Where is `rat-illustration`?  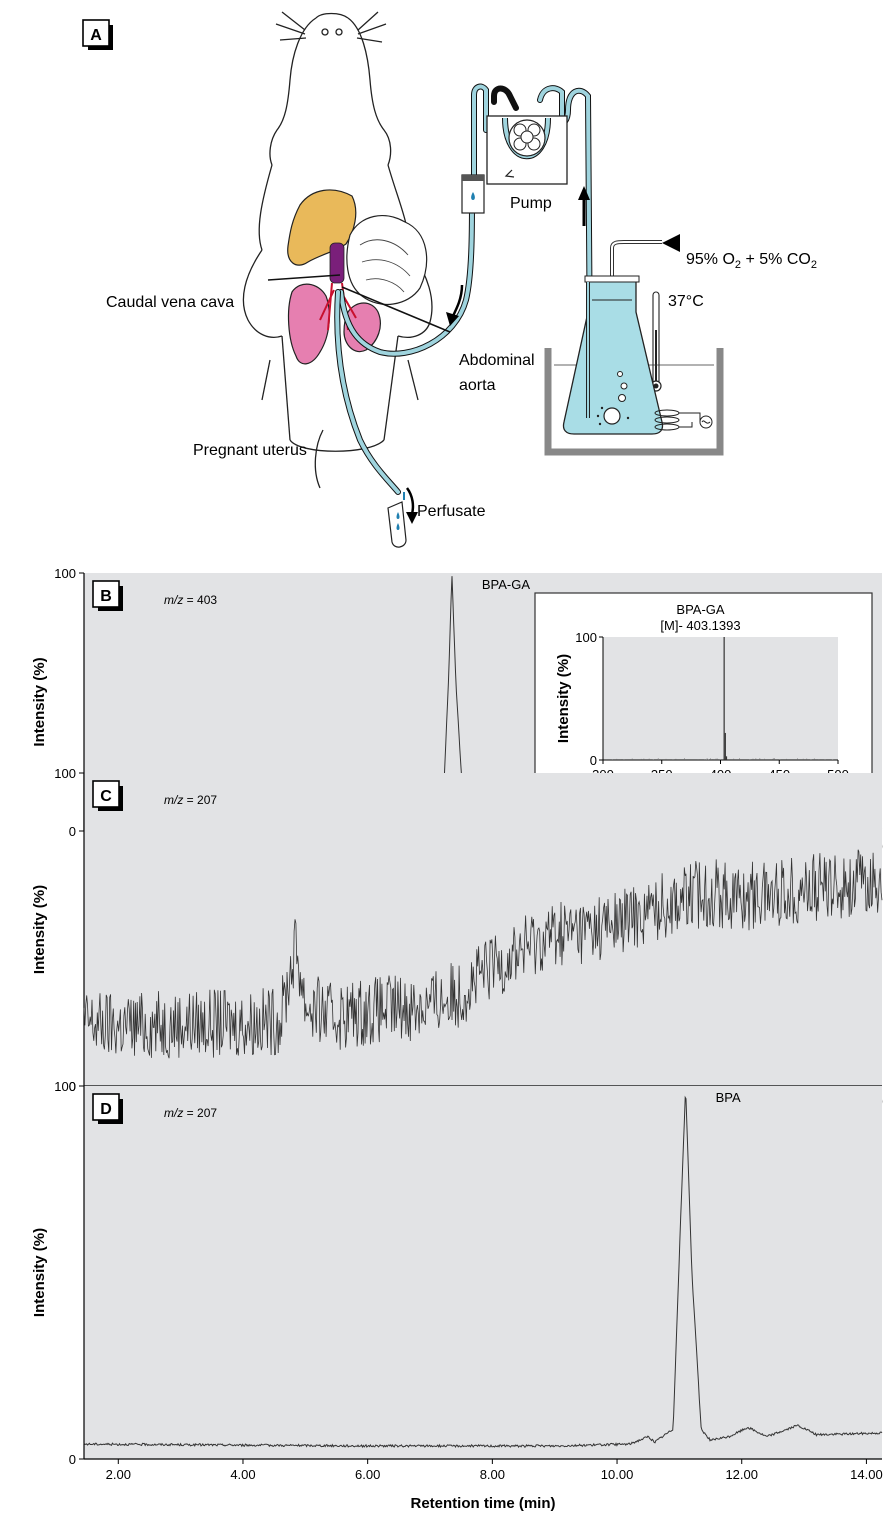 rat-illustration is located at coordinates (337, 250).